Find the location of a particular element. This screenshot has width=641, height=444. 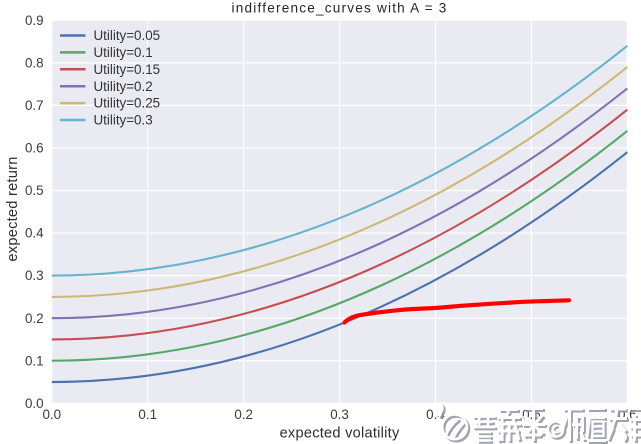

svg-text: 0.5 is located at coordinates (34, 190).